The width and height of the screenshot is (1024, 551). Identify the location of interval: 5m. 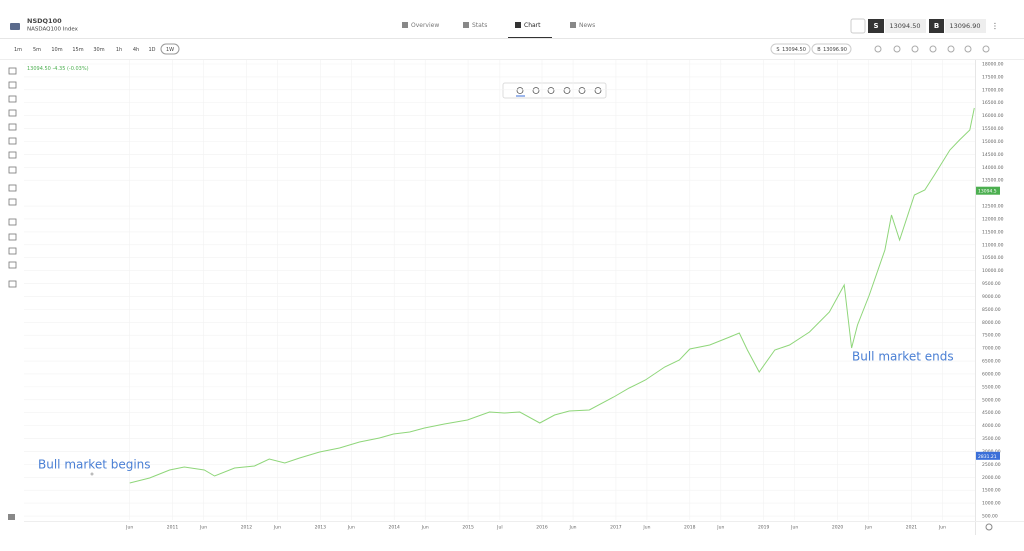
(37, 50).